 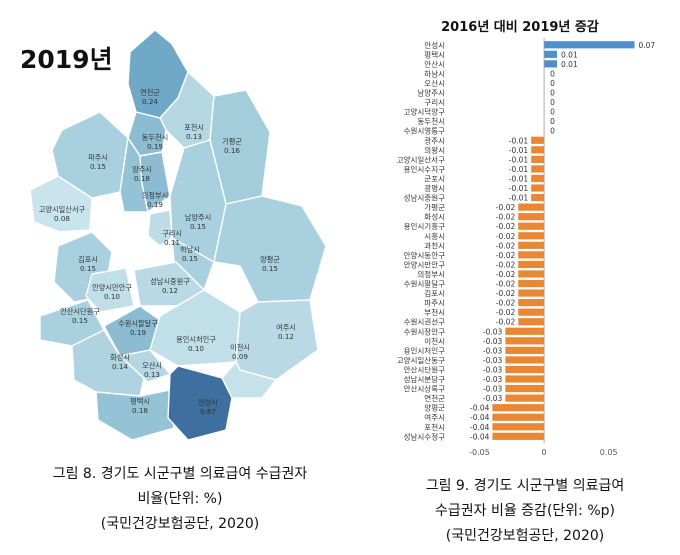 What do you see at coordinates (152, 374) in the screenshot?
I see `map-region-value: 0.13` at bounding box center [152, 374].